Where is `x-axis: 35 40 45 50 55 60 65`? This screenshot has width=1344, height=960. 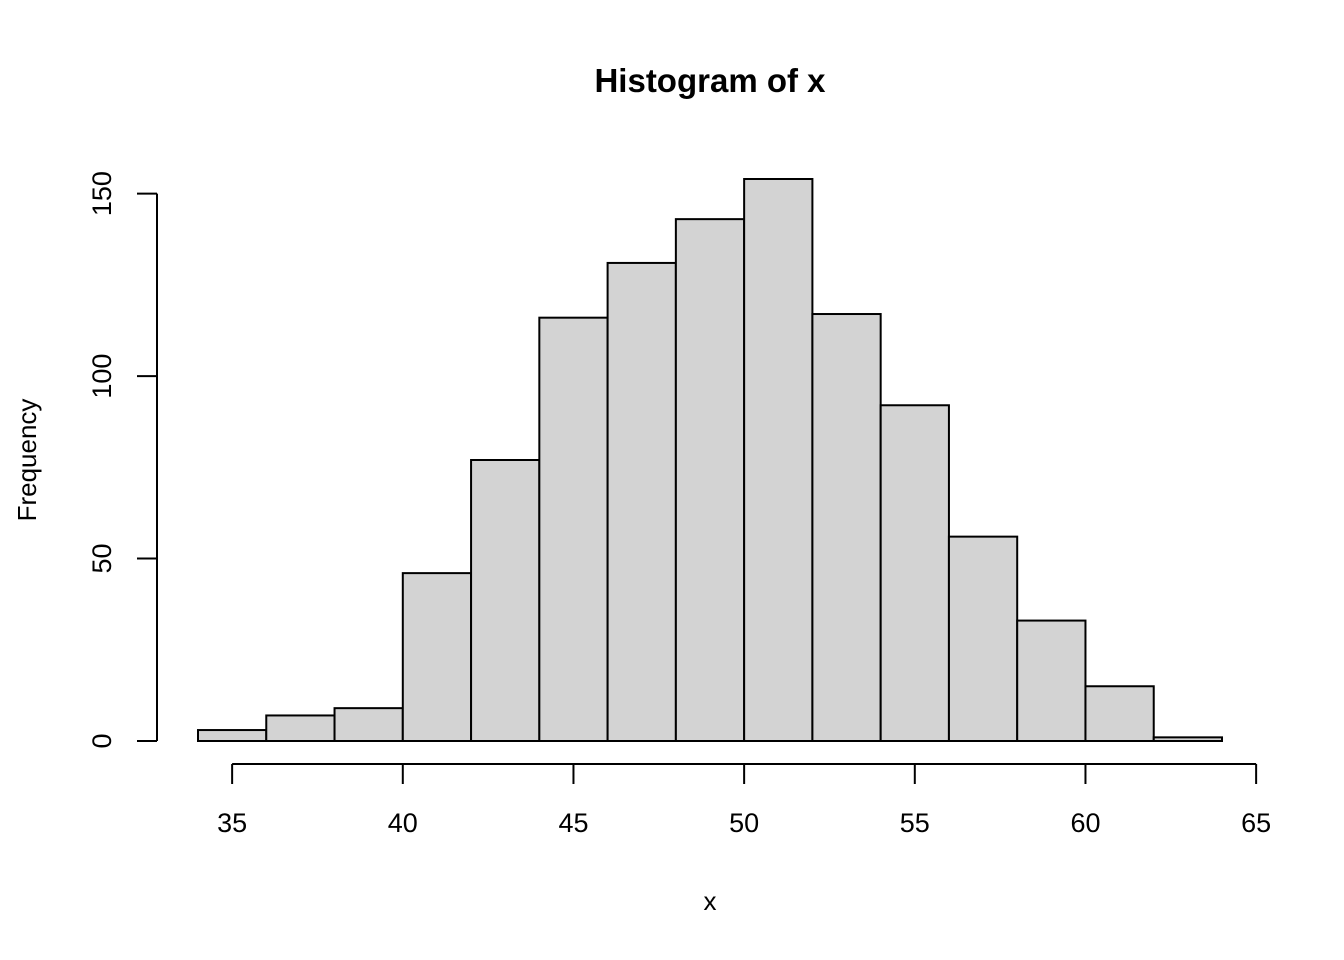 x-axis: 35 40 45 50 55 60 65 is located at coordinates (744, 800).